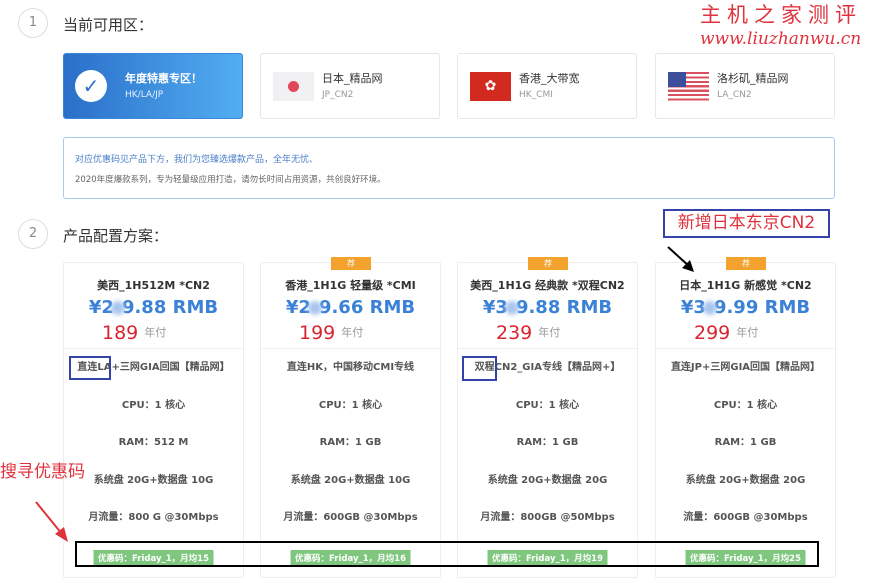 The image size is (895, 583). I want to click on coupon-code: 优惠码：Friday_1，月均15, so click(153, 558).